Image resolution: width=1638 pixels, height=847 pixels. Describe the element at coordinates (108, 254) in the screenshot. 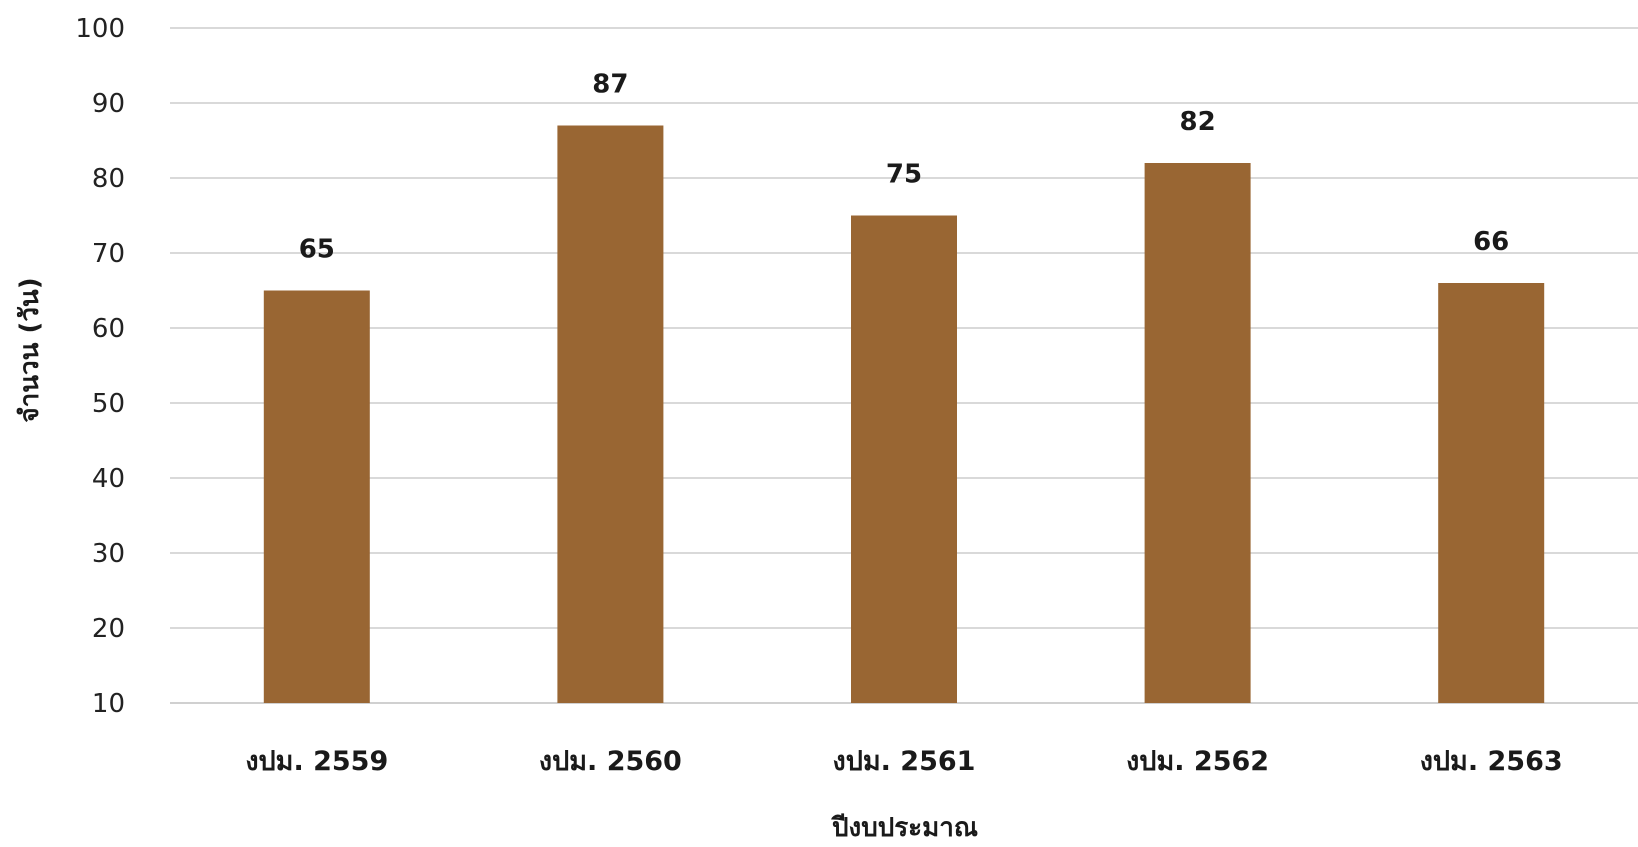

I see `y-tick-label: 70` at that location.